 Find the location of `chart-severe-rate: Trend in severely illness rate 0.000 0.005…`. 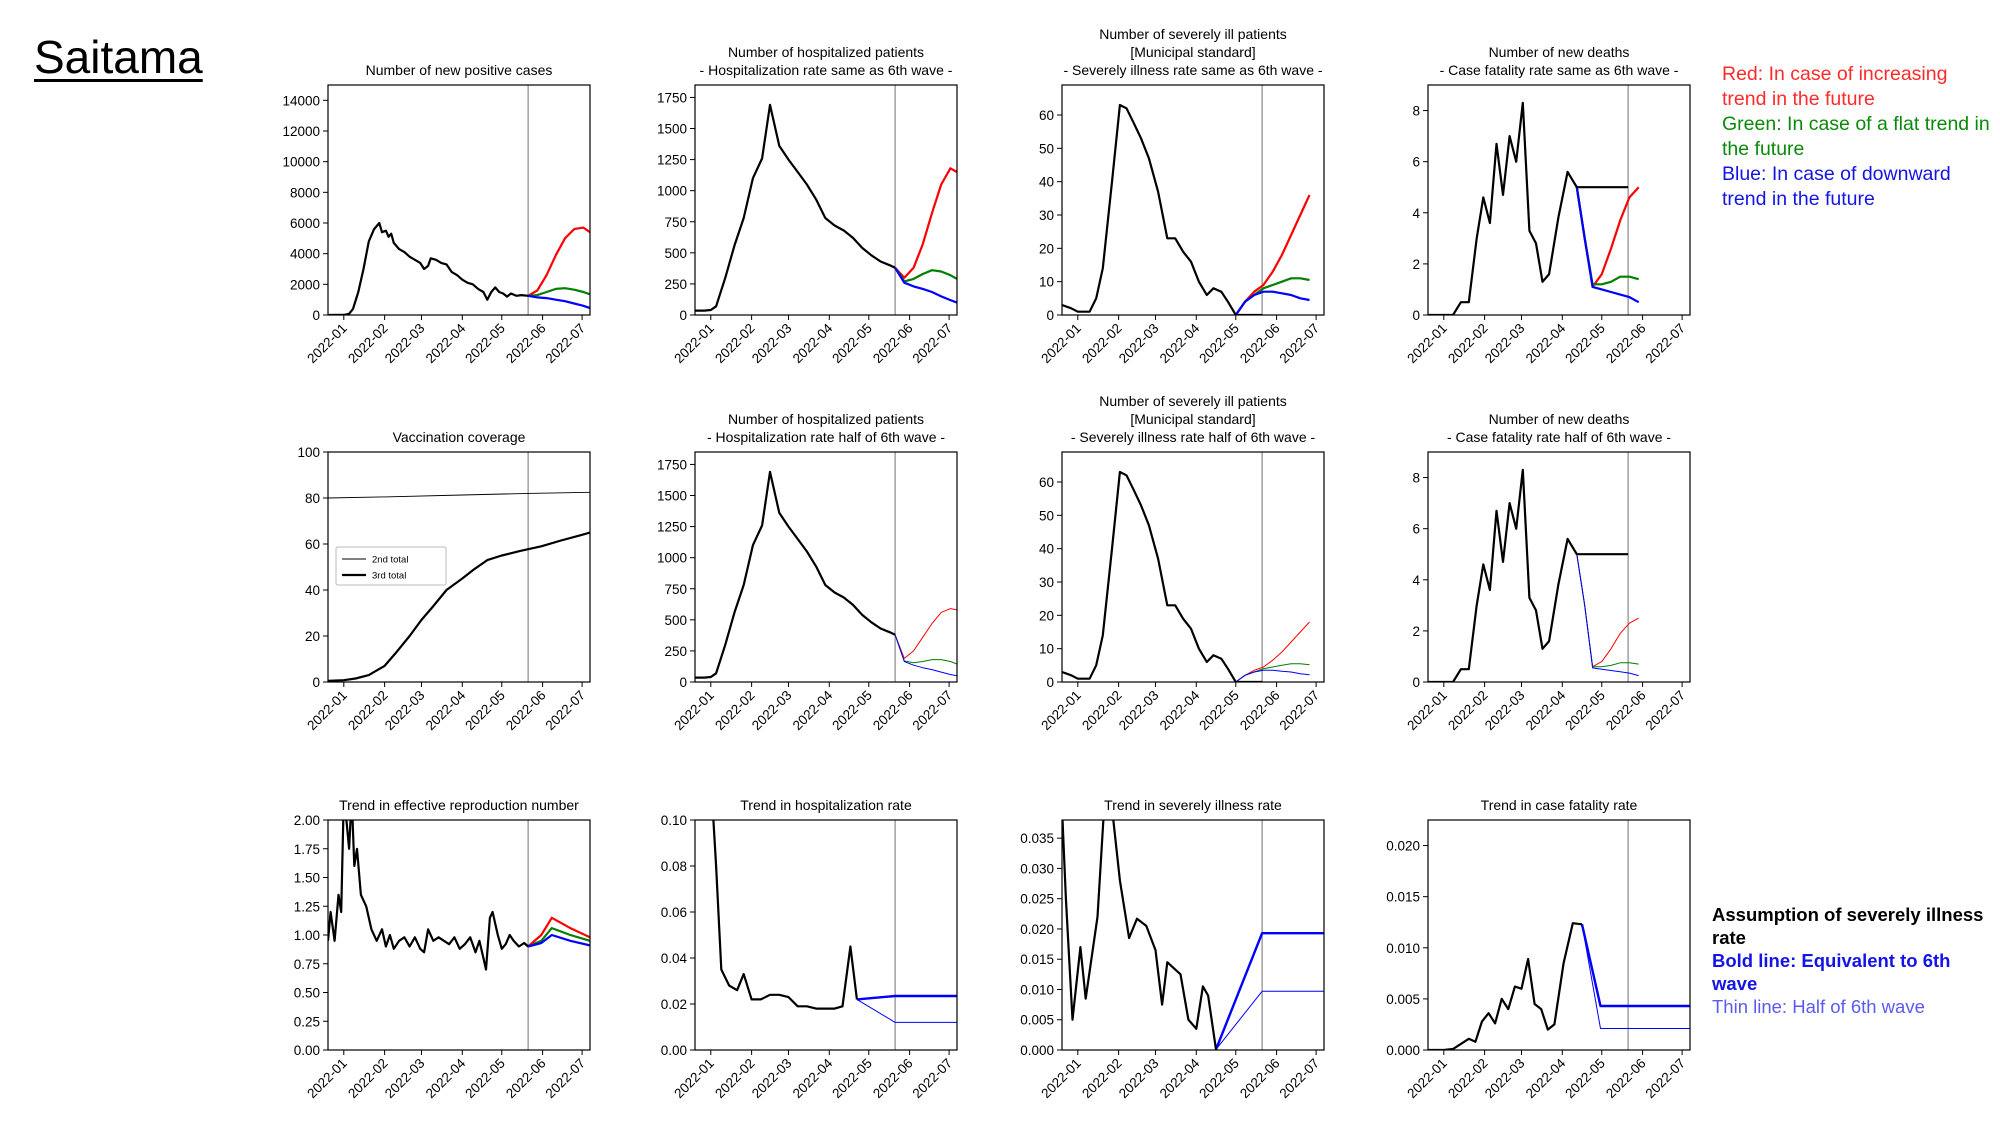

chart-severe-rate: Trend in severely illness rate 0.000 0.005… is located at coordinates (1172, 949).